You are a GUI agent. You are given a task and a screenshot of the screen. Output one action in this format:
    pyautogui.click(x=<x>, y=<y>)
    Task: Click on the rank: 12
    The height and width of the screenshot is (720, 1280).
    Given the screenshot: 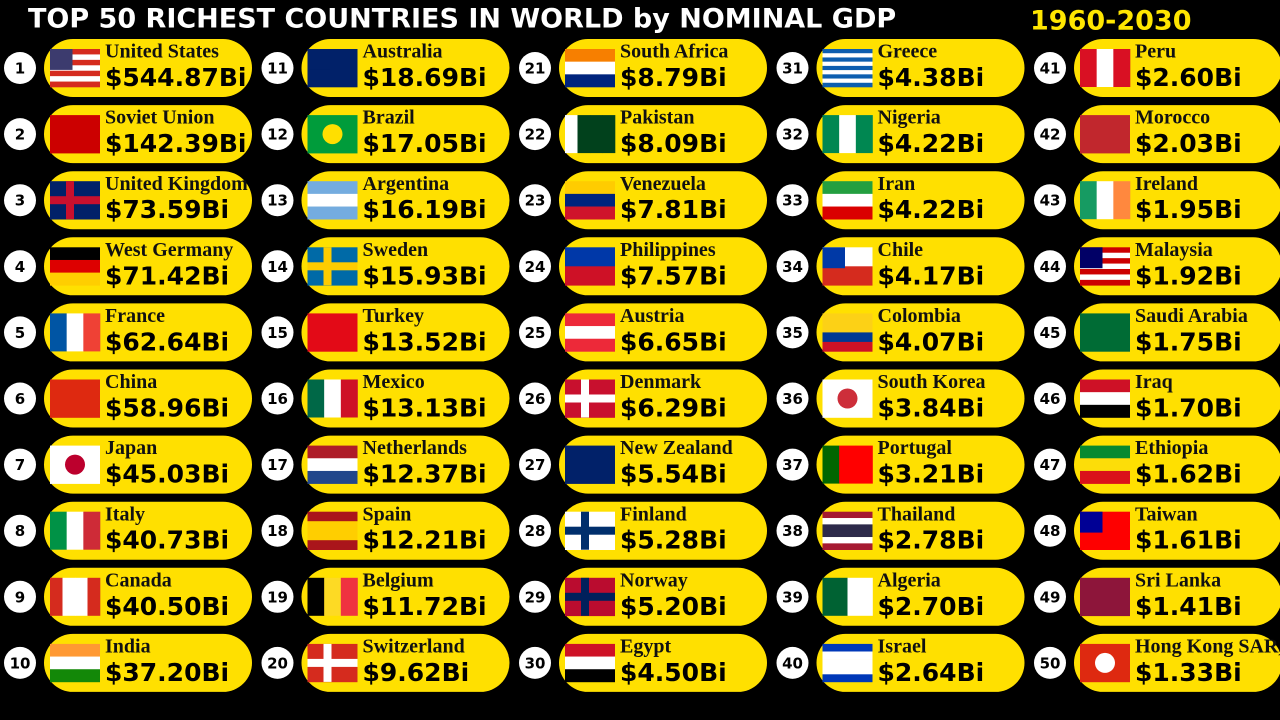 What is the action you would take?
    pyautogui.click(x=277, y=135)
    